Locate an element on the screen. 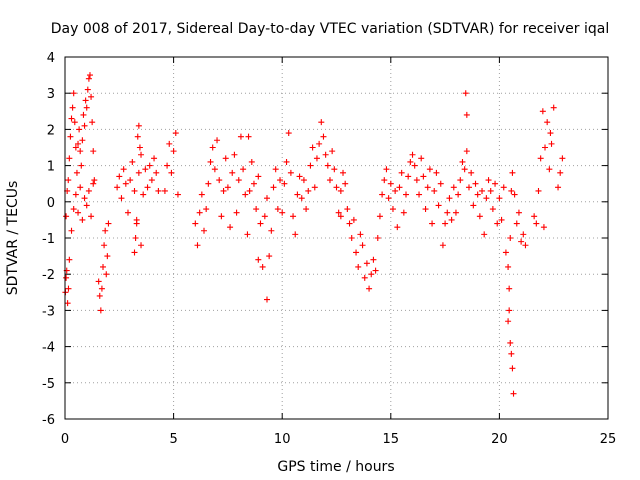 The height and width of the screenshot is (480, 640). y-tick-label: -4 is located at coordinates (48, 348).